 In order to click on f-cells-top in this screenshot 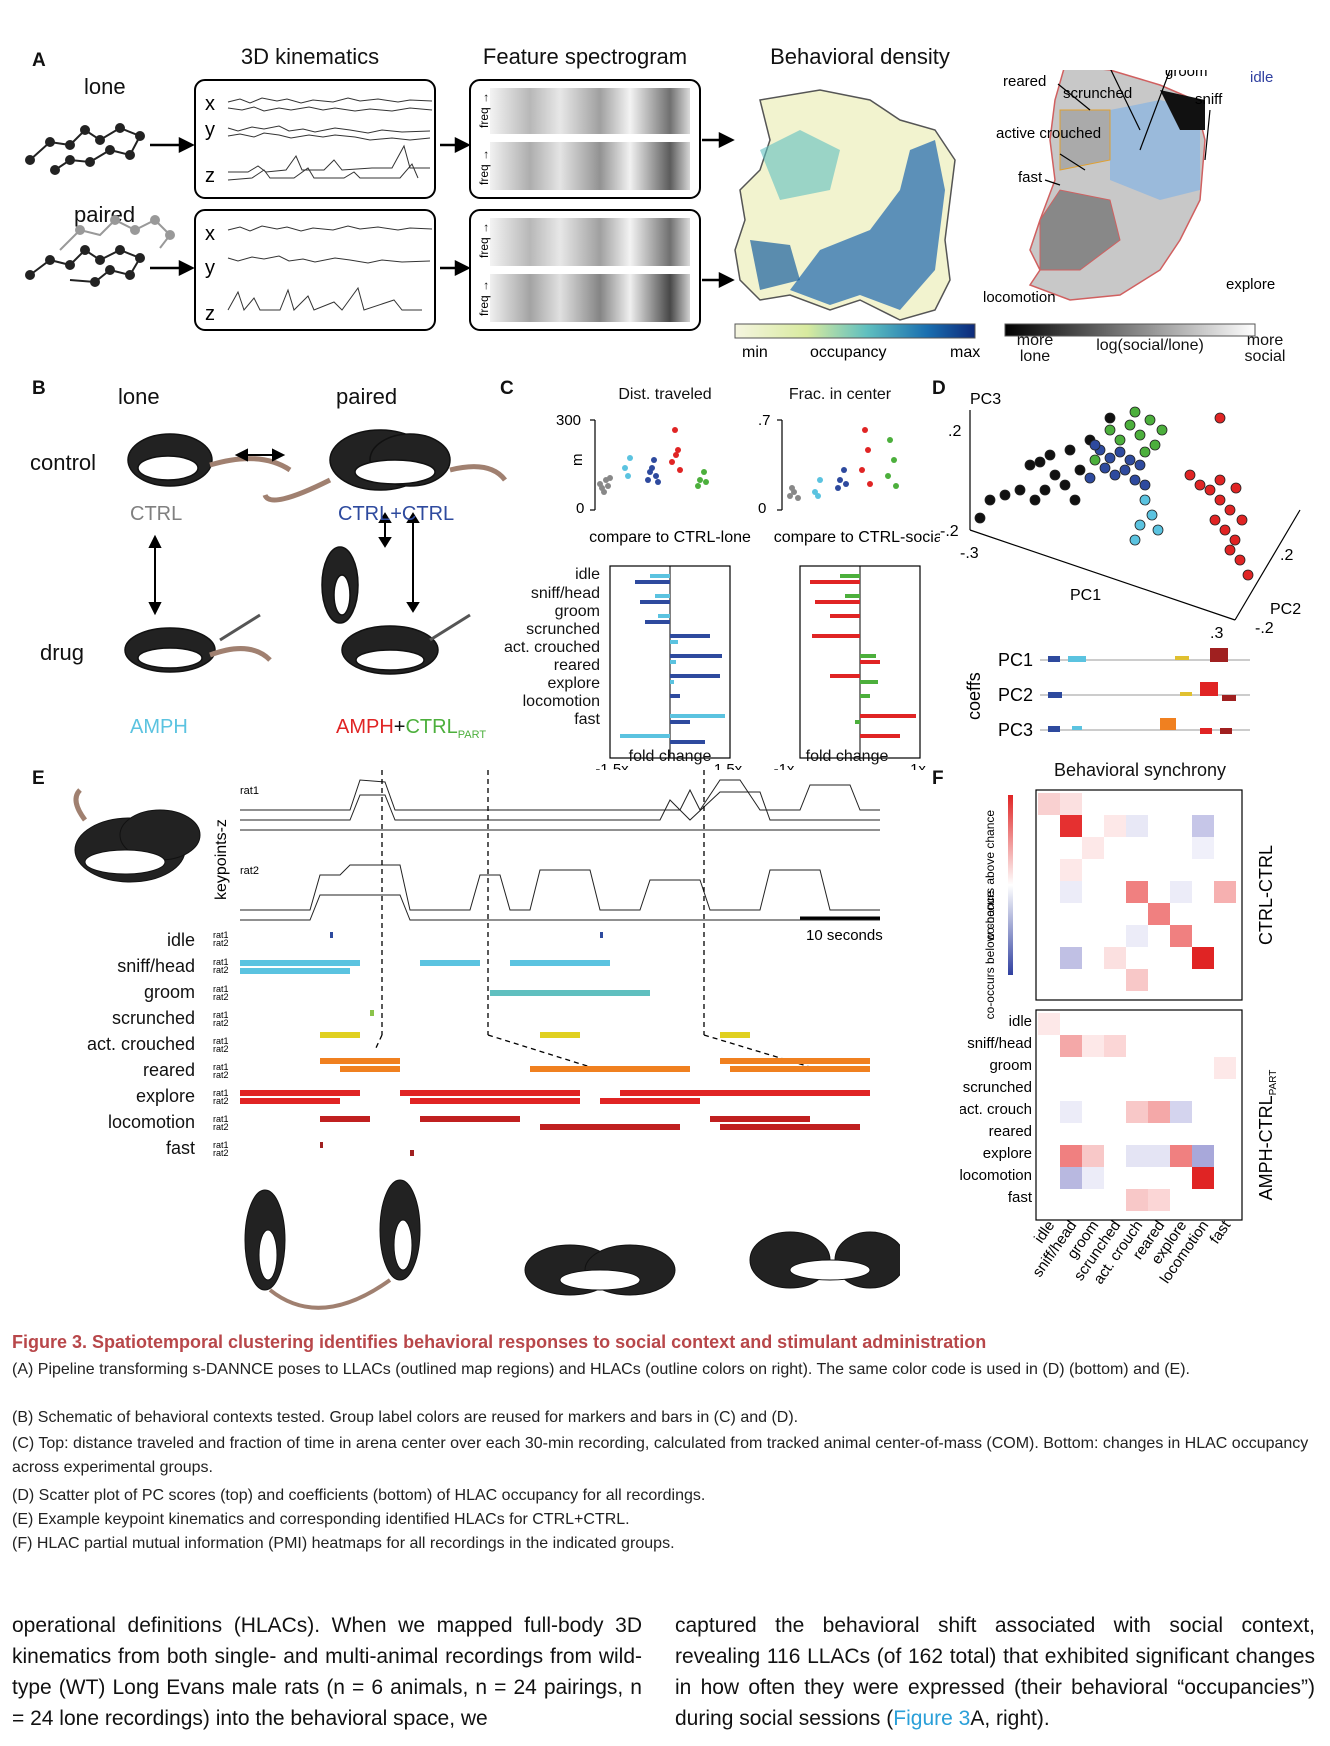, I will do `click(1137, 892)`.